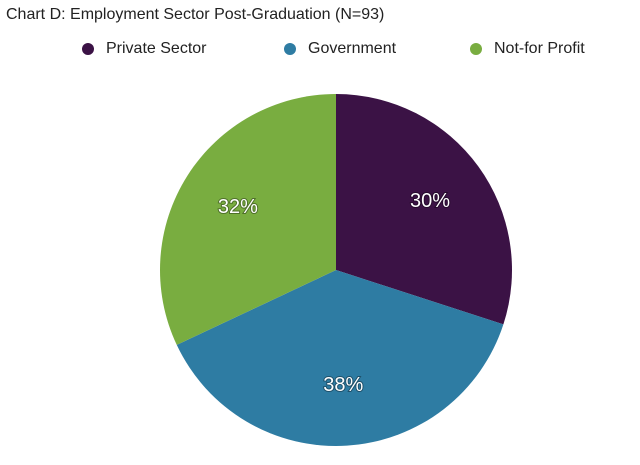 The height and width of the screenshot is (465, 640). What do you see at coordinates (539, 48) in the screenshot?
I see `legend-label: Not-for Profit` at bounding box center [539, 48].